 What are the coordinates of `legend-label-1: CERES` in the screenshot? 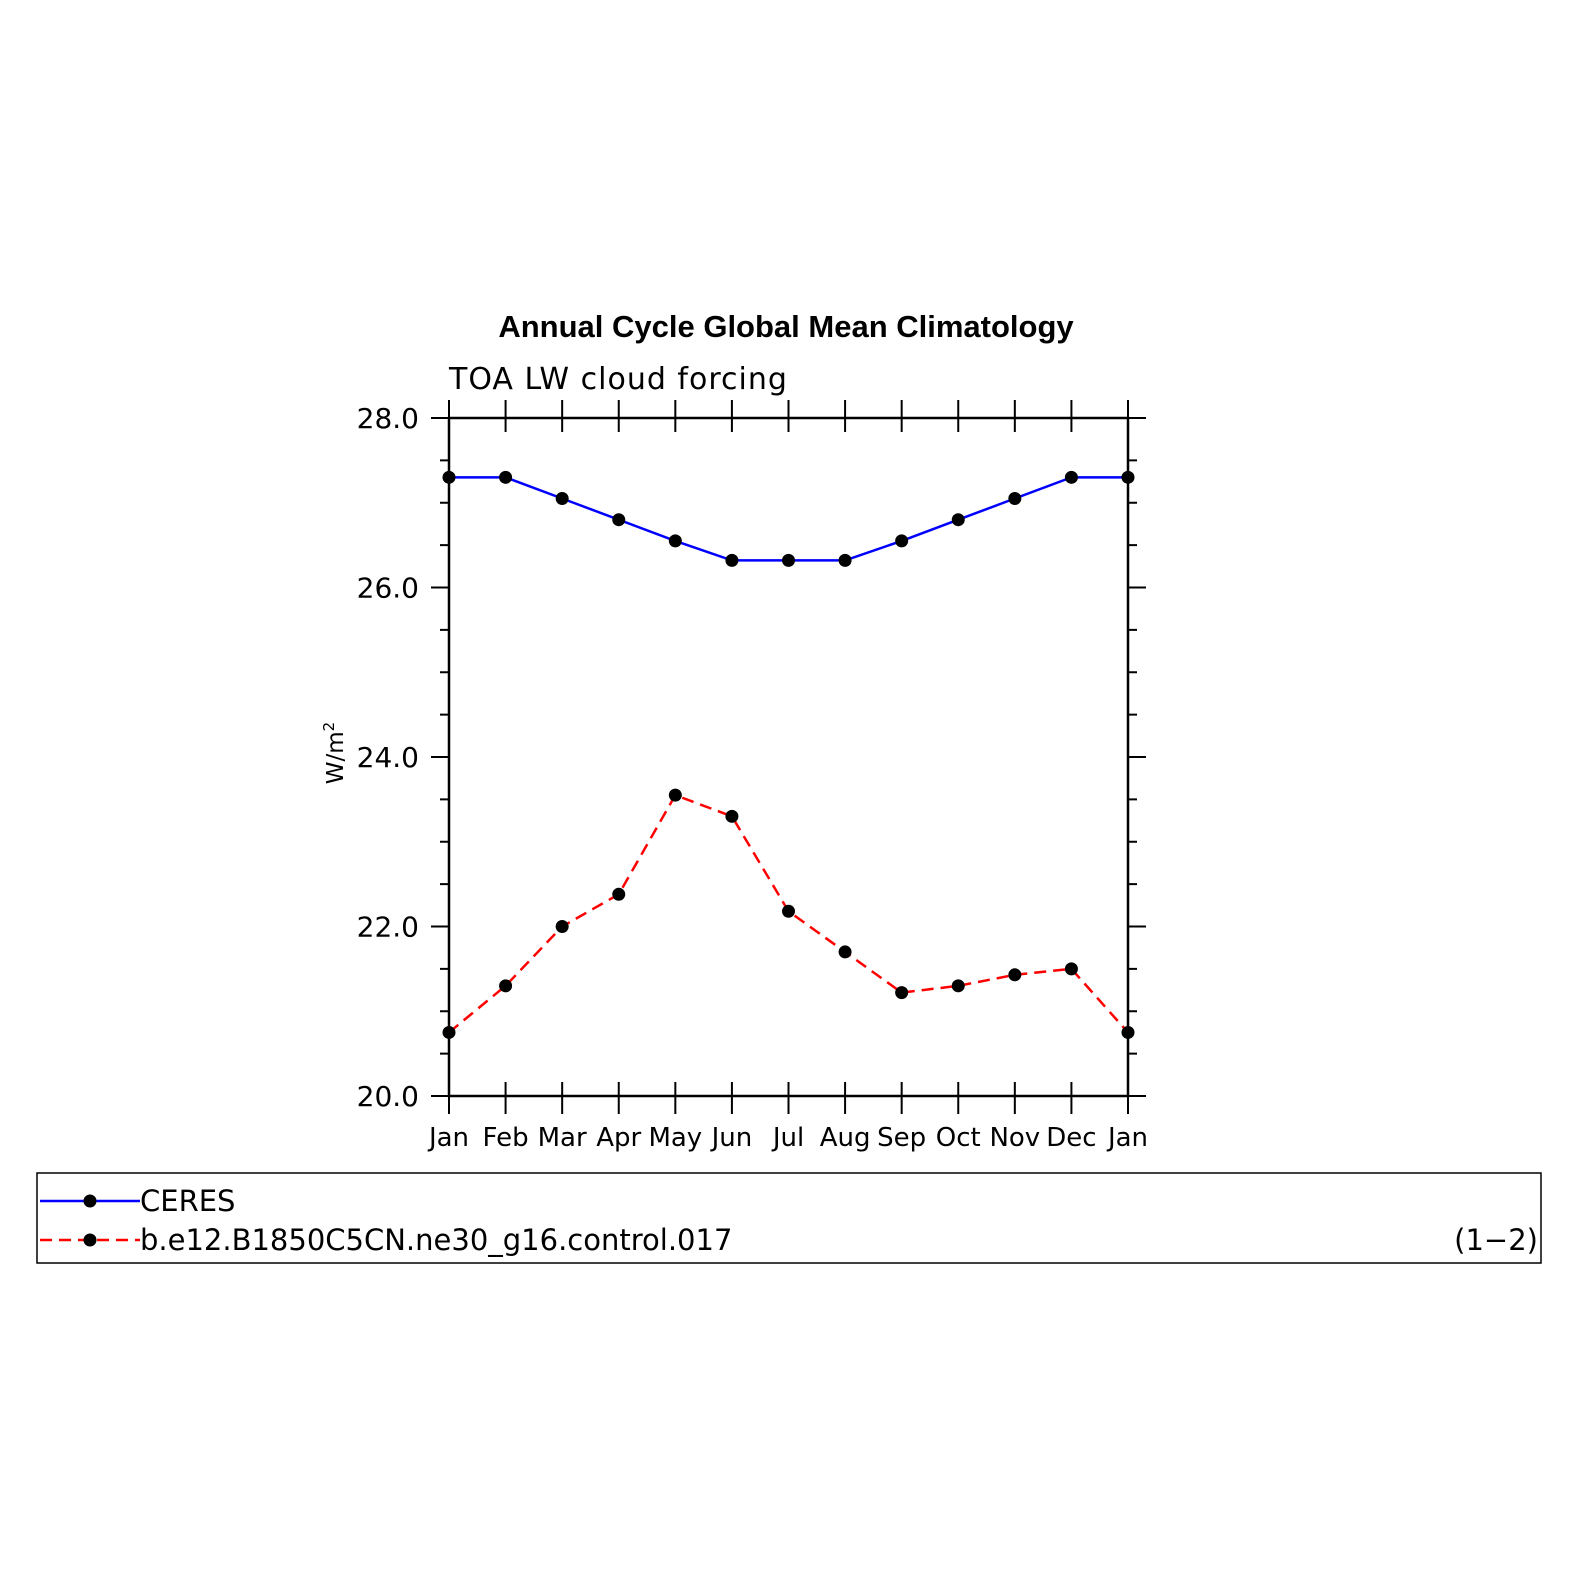 It's located at (187, 1201).